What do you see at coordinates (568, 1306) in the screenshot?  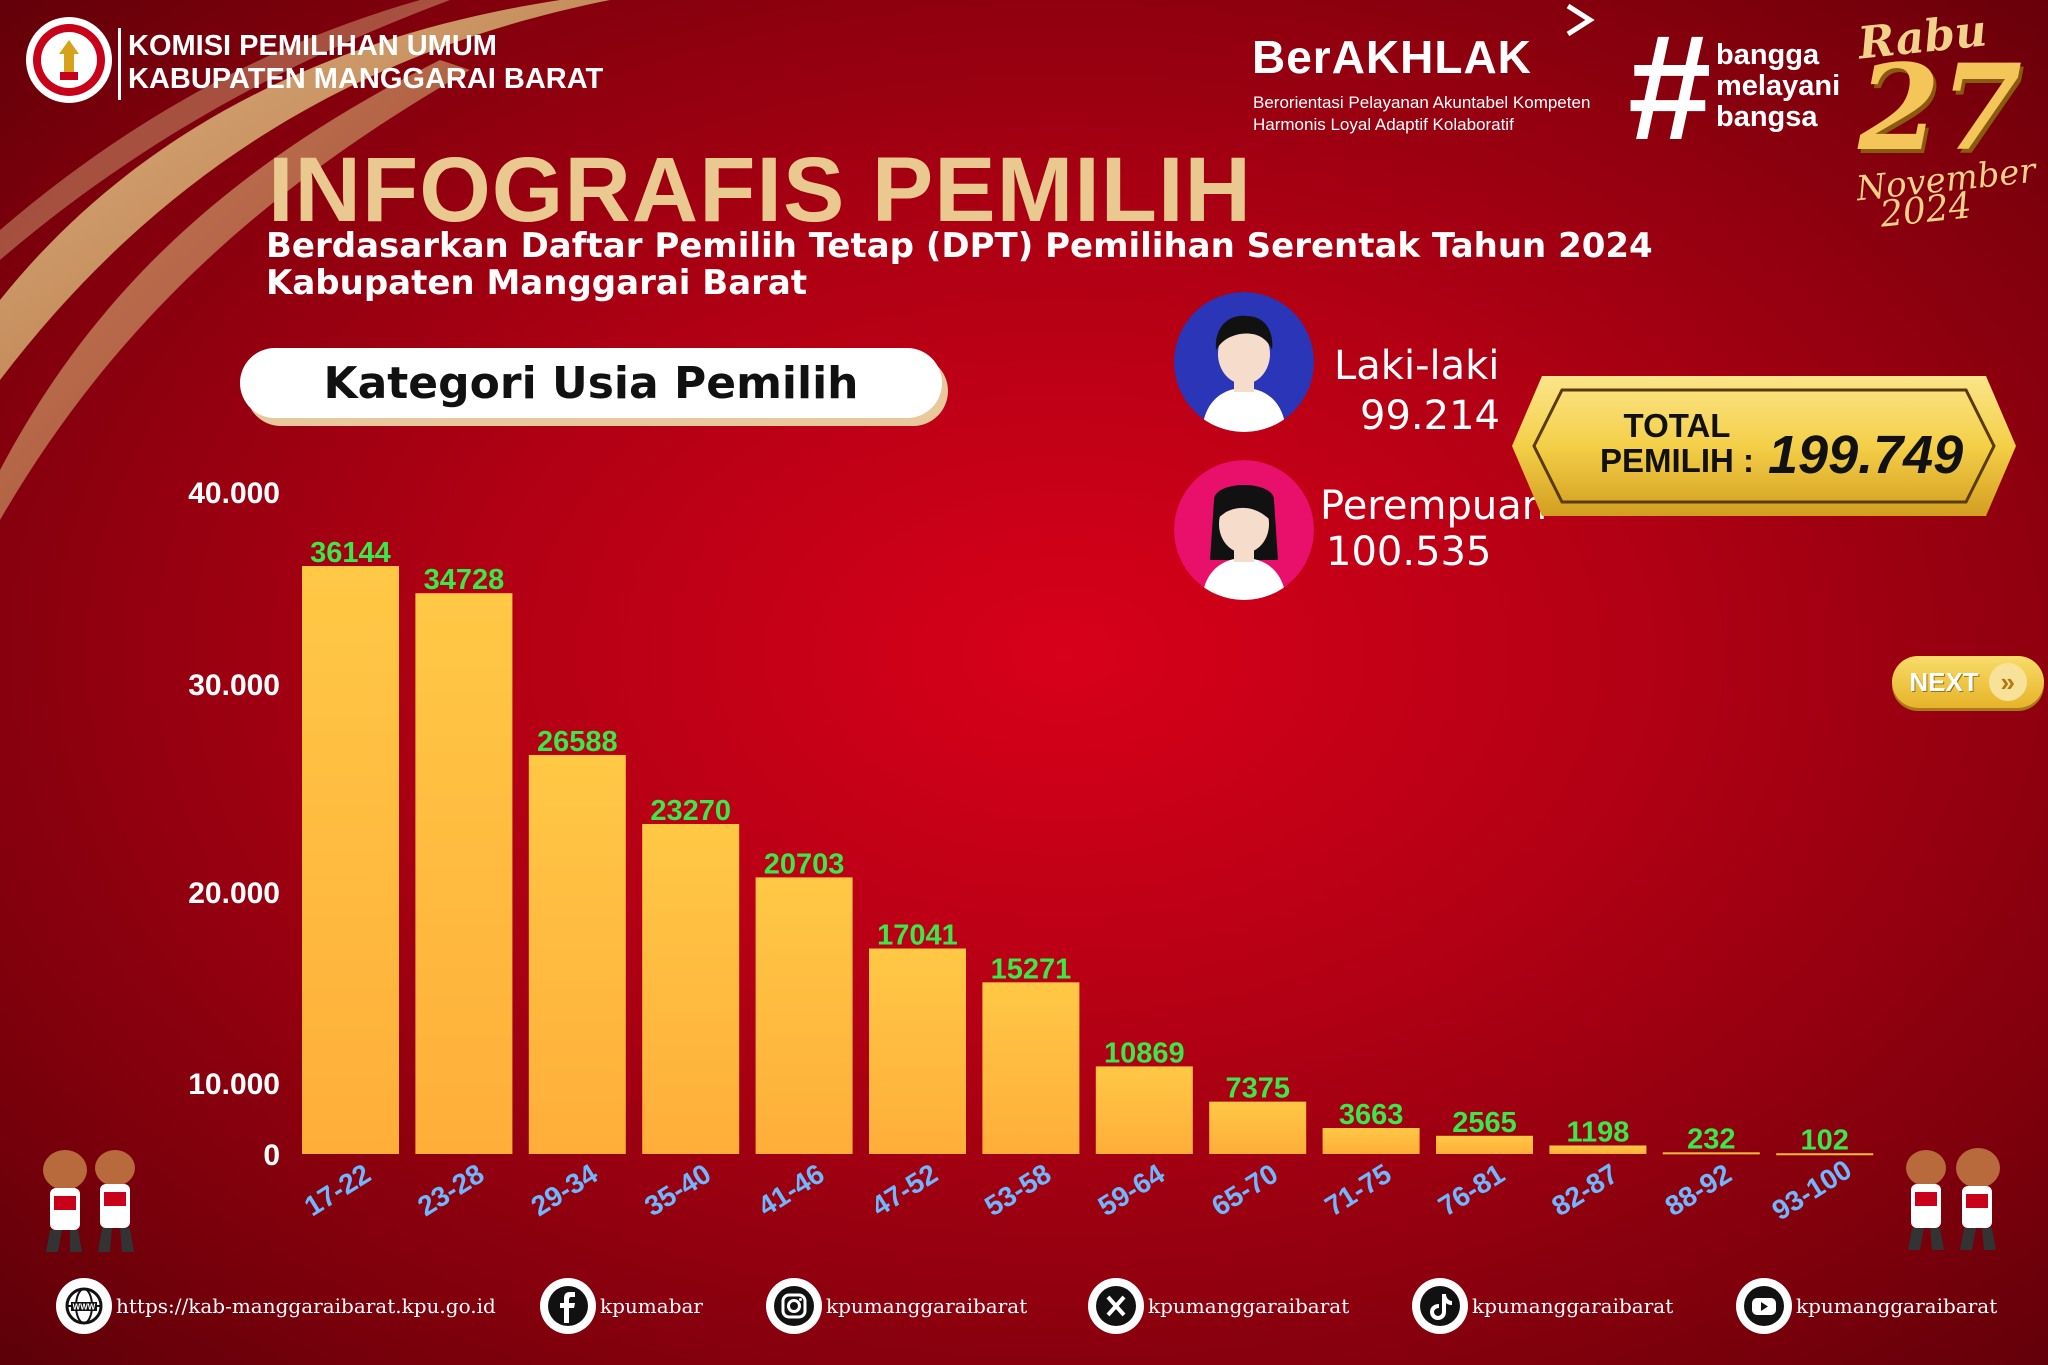 I see `facebook-icon` at bounding box center [568, 1306].